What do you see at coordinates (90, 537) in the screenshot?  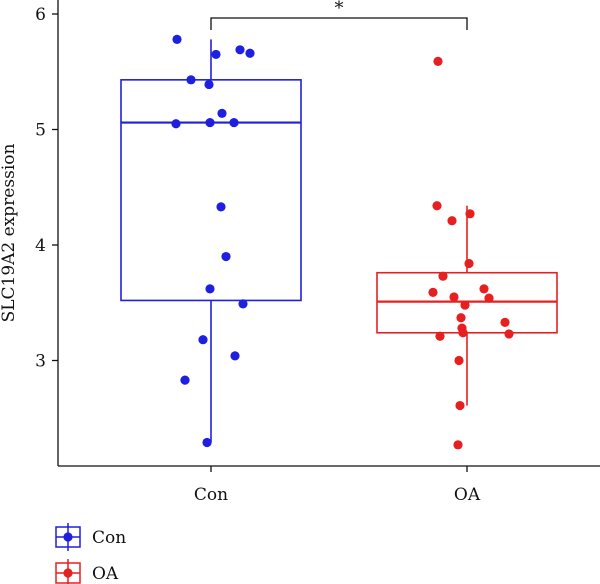 I see `legend-item-con: Con` at bounding box center [90, 537].